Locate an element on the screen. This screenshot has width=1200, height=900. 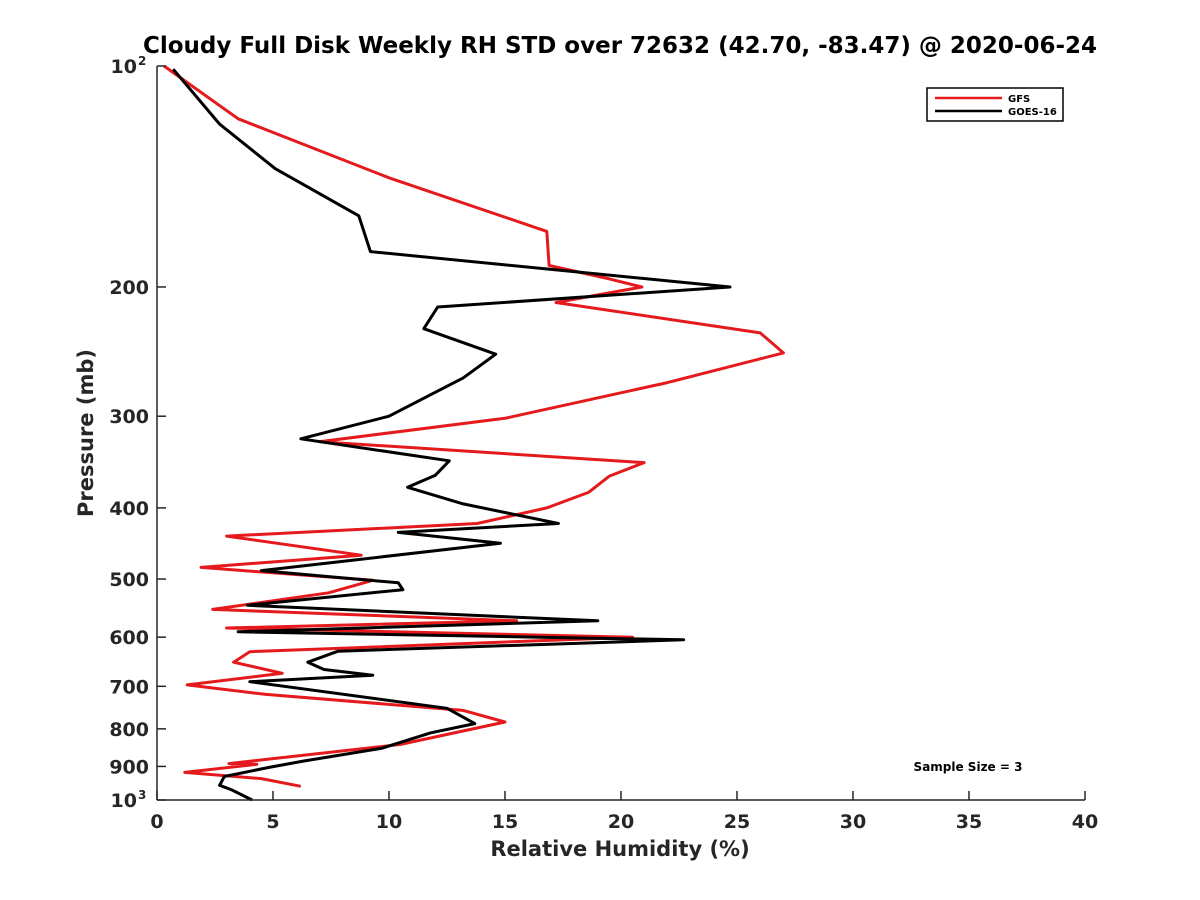
y-tick-exponent: 2 is located at coordinates (142, 61).